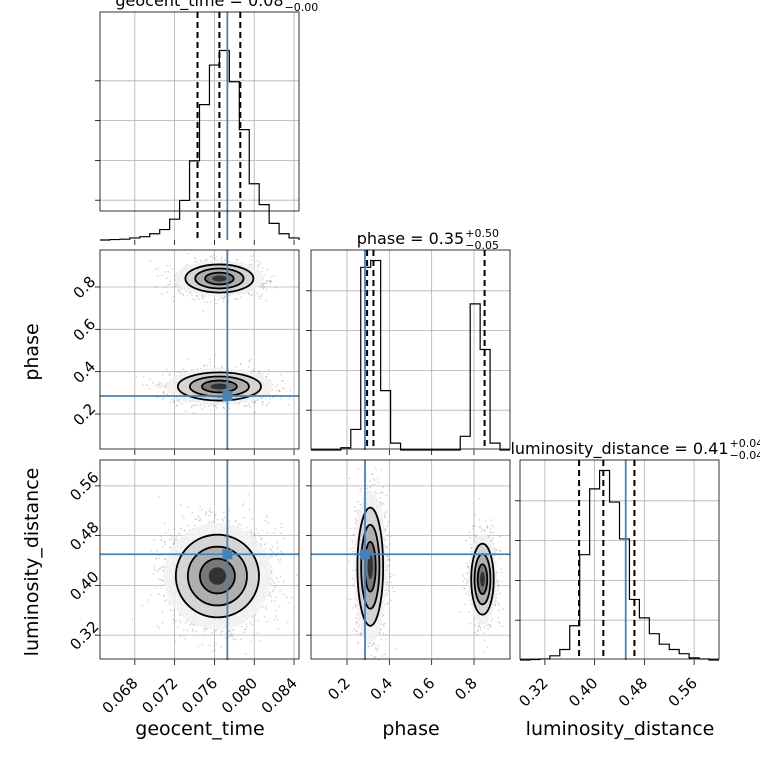  I want to click on title-upper-error: +0.50, so click(482, 233).